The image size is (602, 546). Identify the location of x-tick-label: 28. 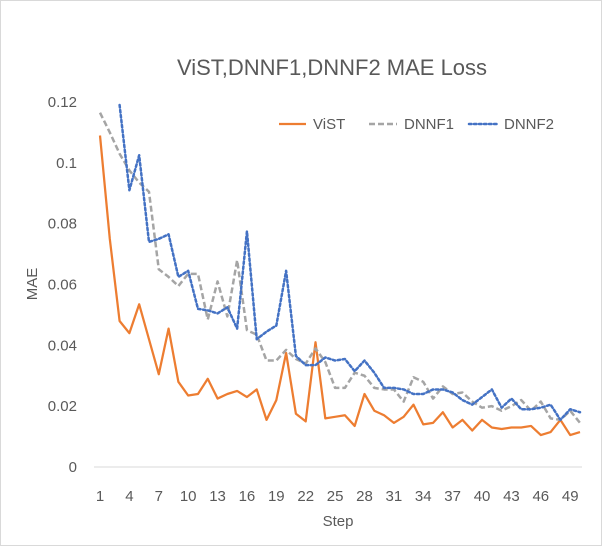
(364, 496).